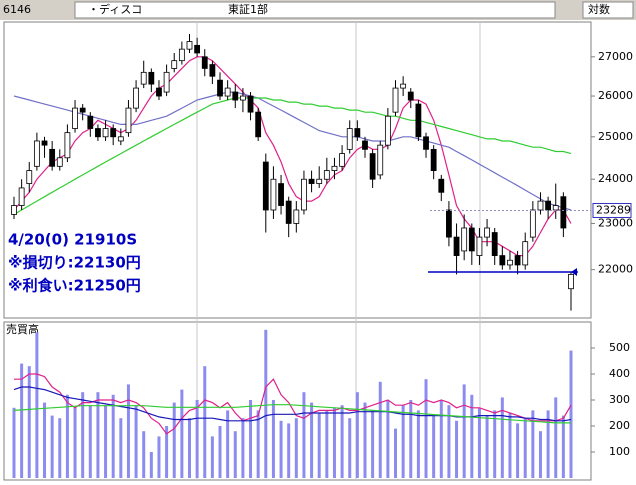 The height and width of the screenshot is (485, 636). What do you see at coordinates (292, 414) in the screenshot?
I see `volume-average-line` at bounding box center [292, 414].